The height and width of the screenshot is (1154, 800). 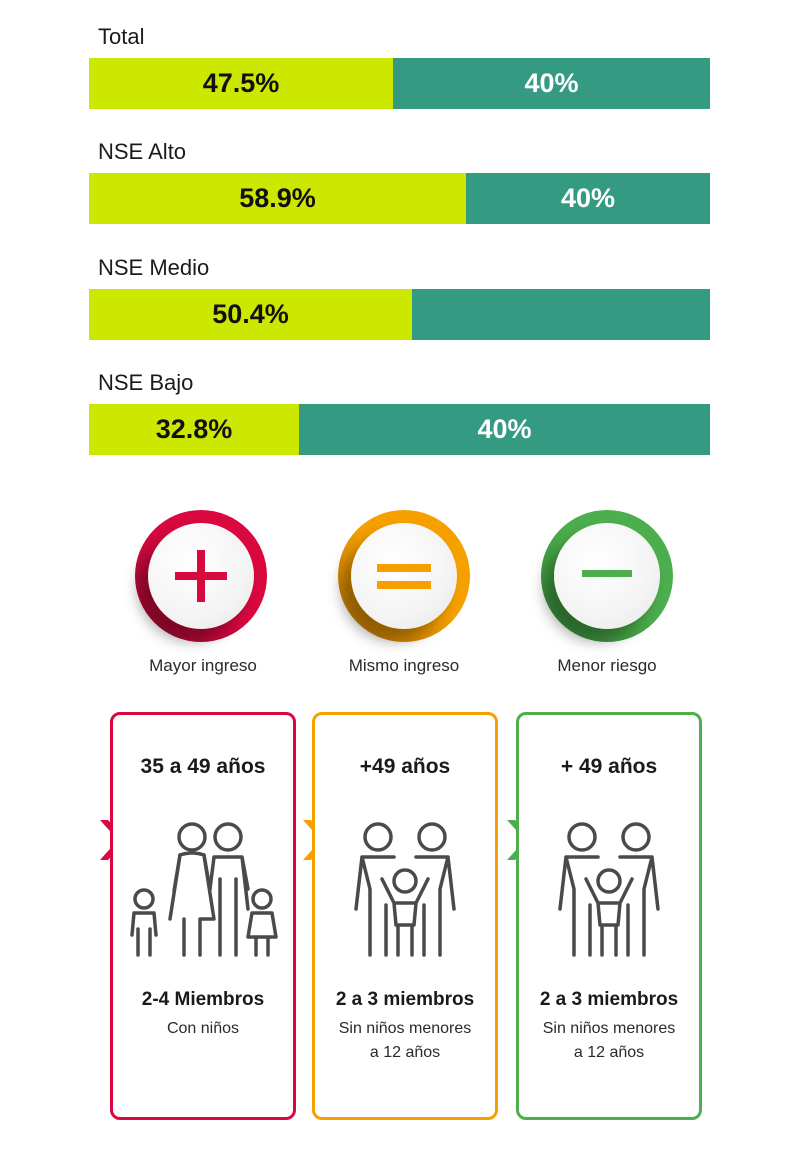 What do you see at coordinates (154, 267) in the screenshot?
I see `category-label: NSE Medio` at bounding box center [154, 267].